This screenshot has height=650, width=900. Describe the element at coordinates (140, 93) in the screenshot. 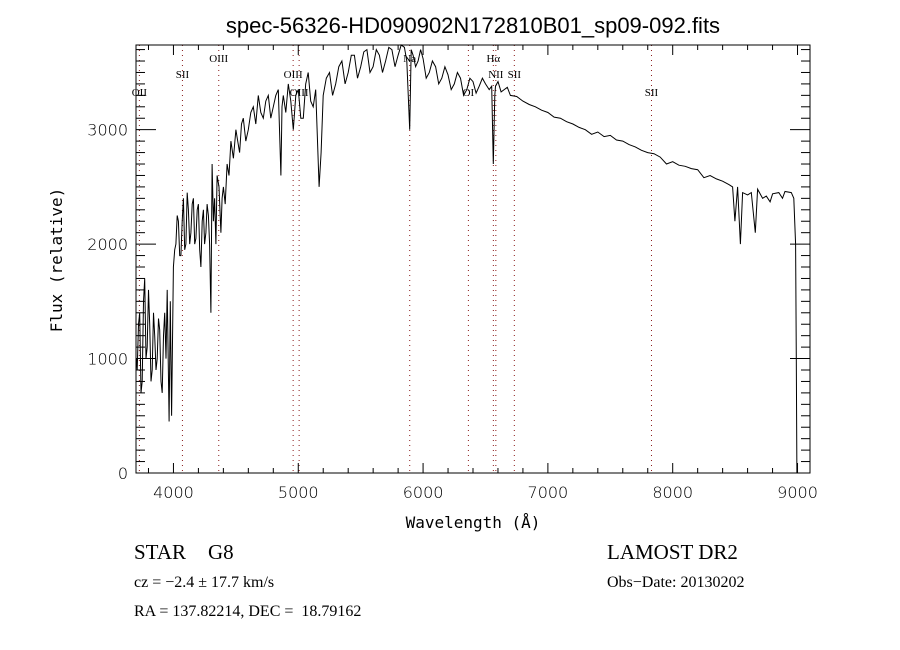

I see `line-marker-label: OII` at that location.